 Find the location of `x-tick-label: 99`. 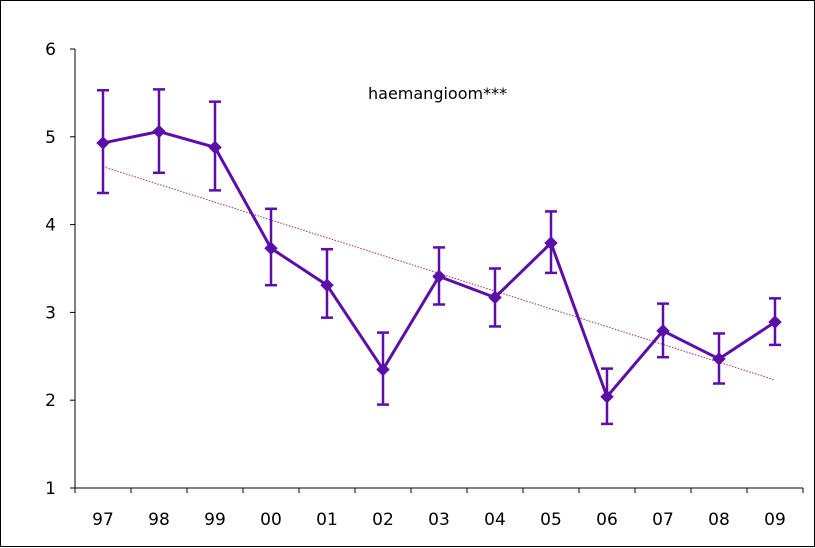

x-tick-label: 99 is located at coordinates (215, 520).